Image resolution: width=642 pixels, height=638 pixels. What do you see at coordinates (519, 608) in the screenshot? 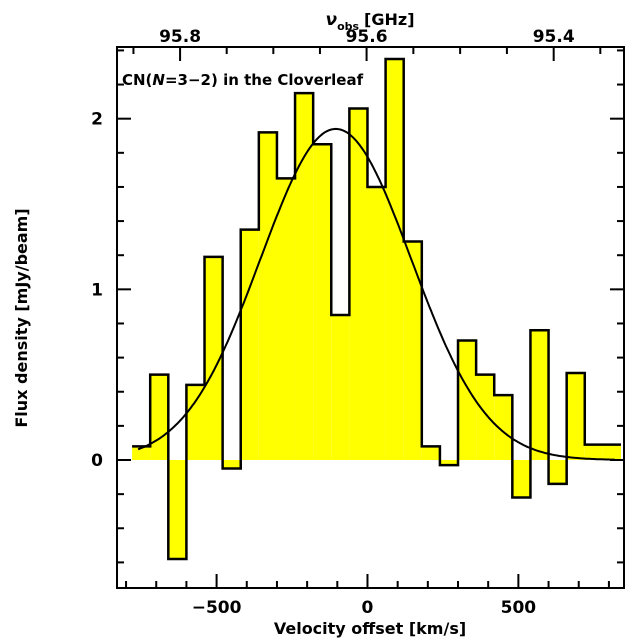
I see `x-tick-label: 500` at bounding box center [519, 608].